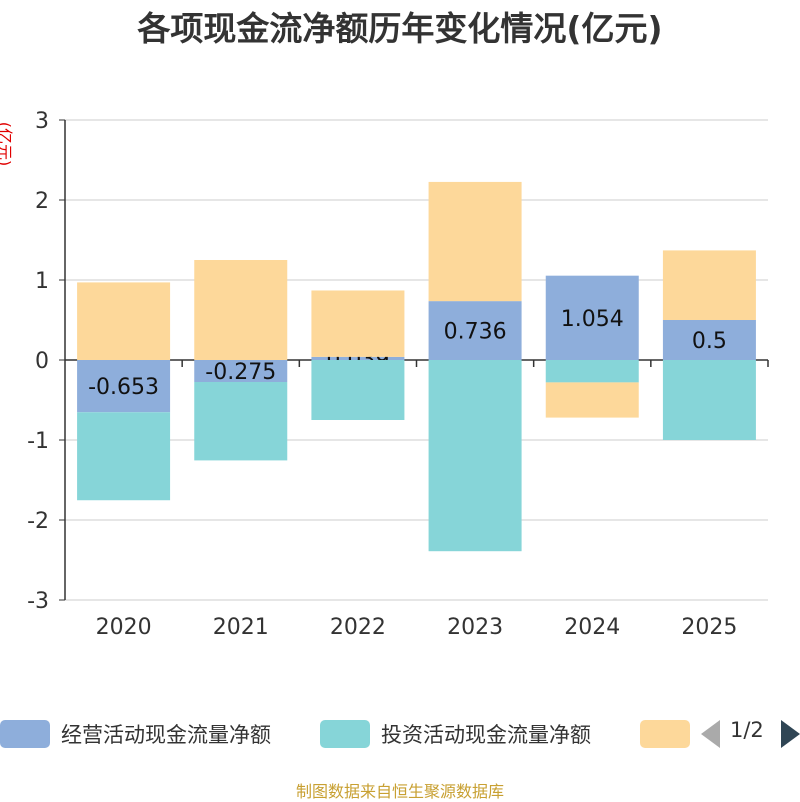 The image size is (800, 802). I want to click on data-label: -0.275, so click(240, 372).